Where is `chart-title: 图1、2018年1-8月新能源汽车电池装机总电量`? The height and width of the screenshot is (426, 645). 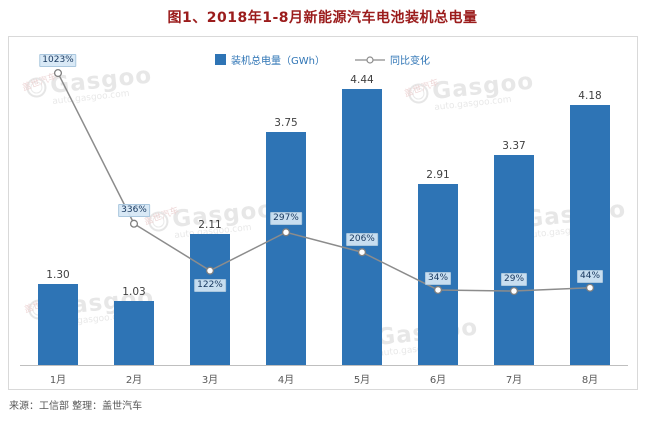 chart-title: 图1、2018年1-8月新能源汽车电池装机总电量 is located at coordinates (322, 18).